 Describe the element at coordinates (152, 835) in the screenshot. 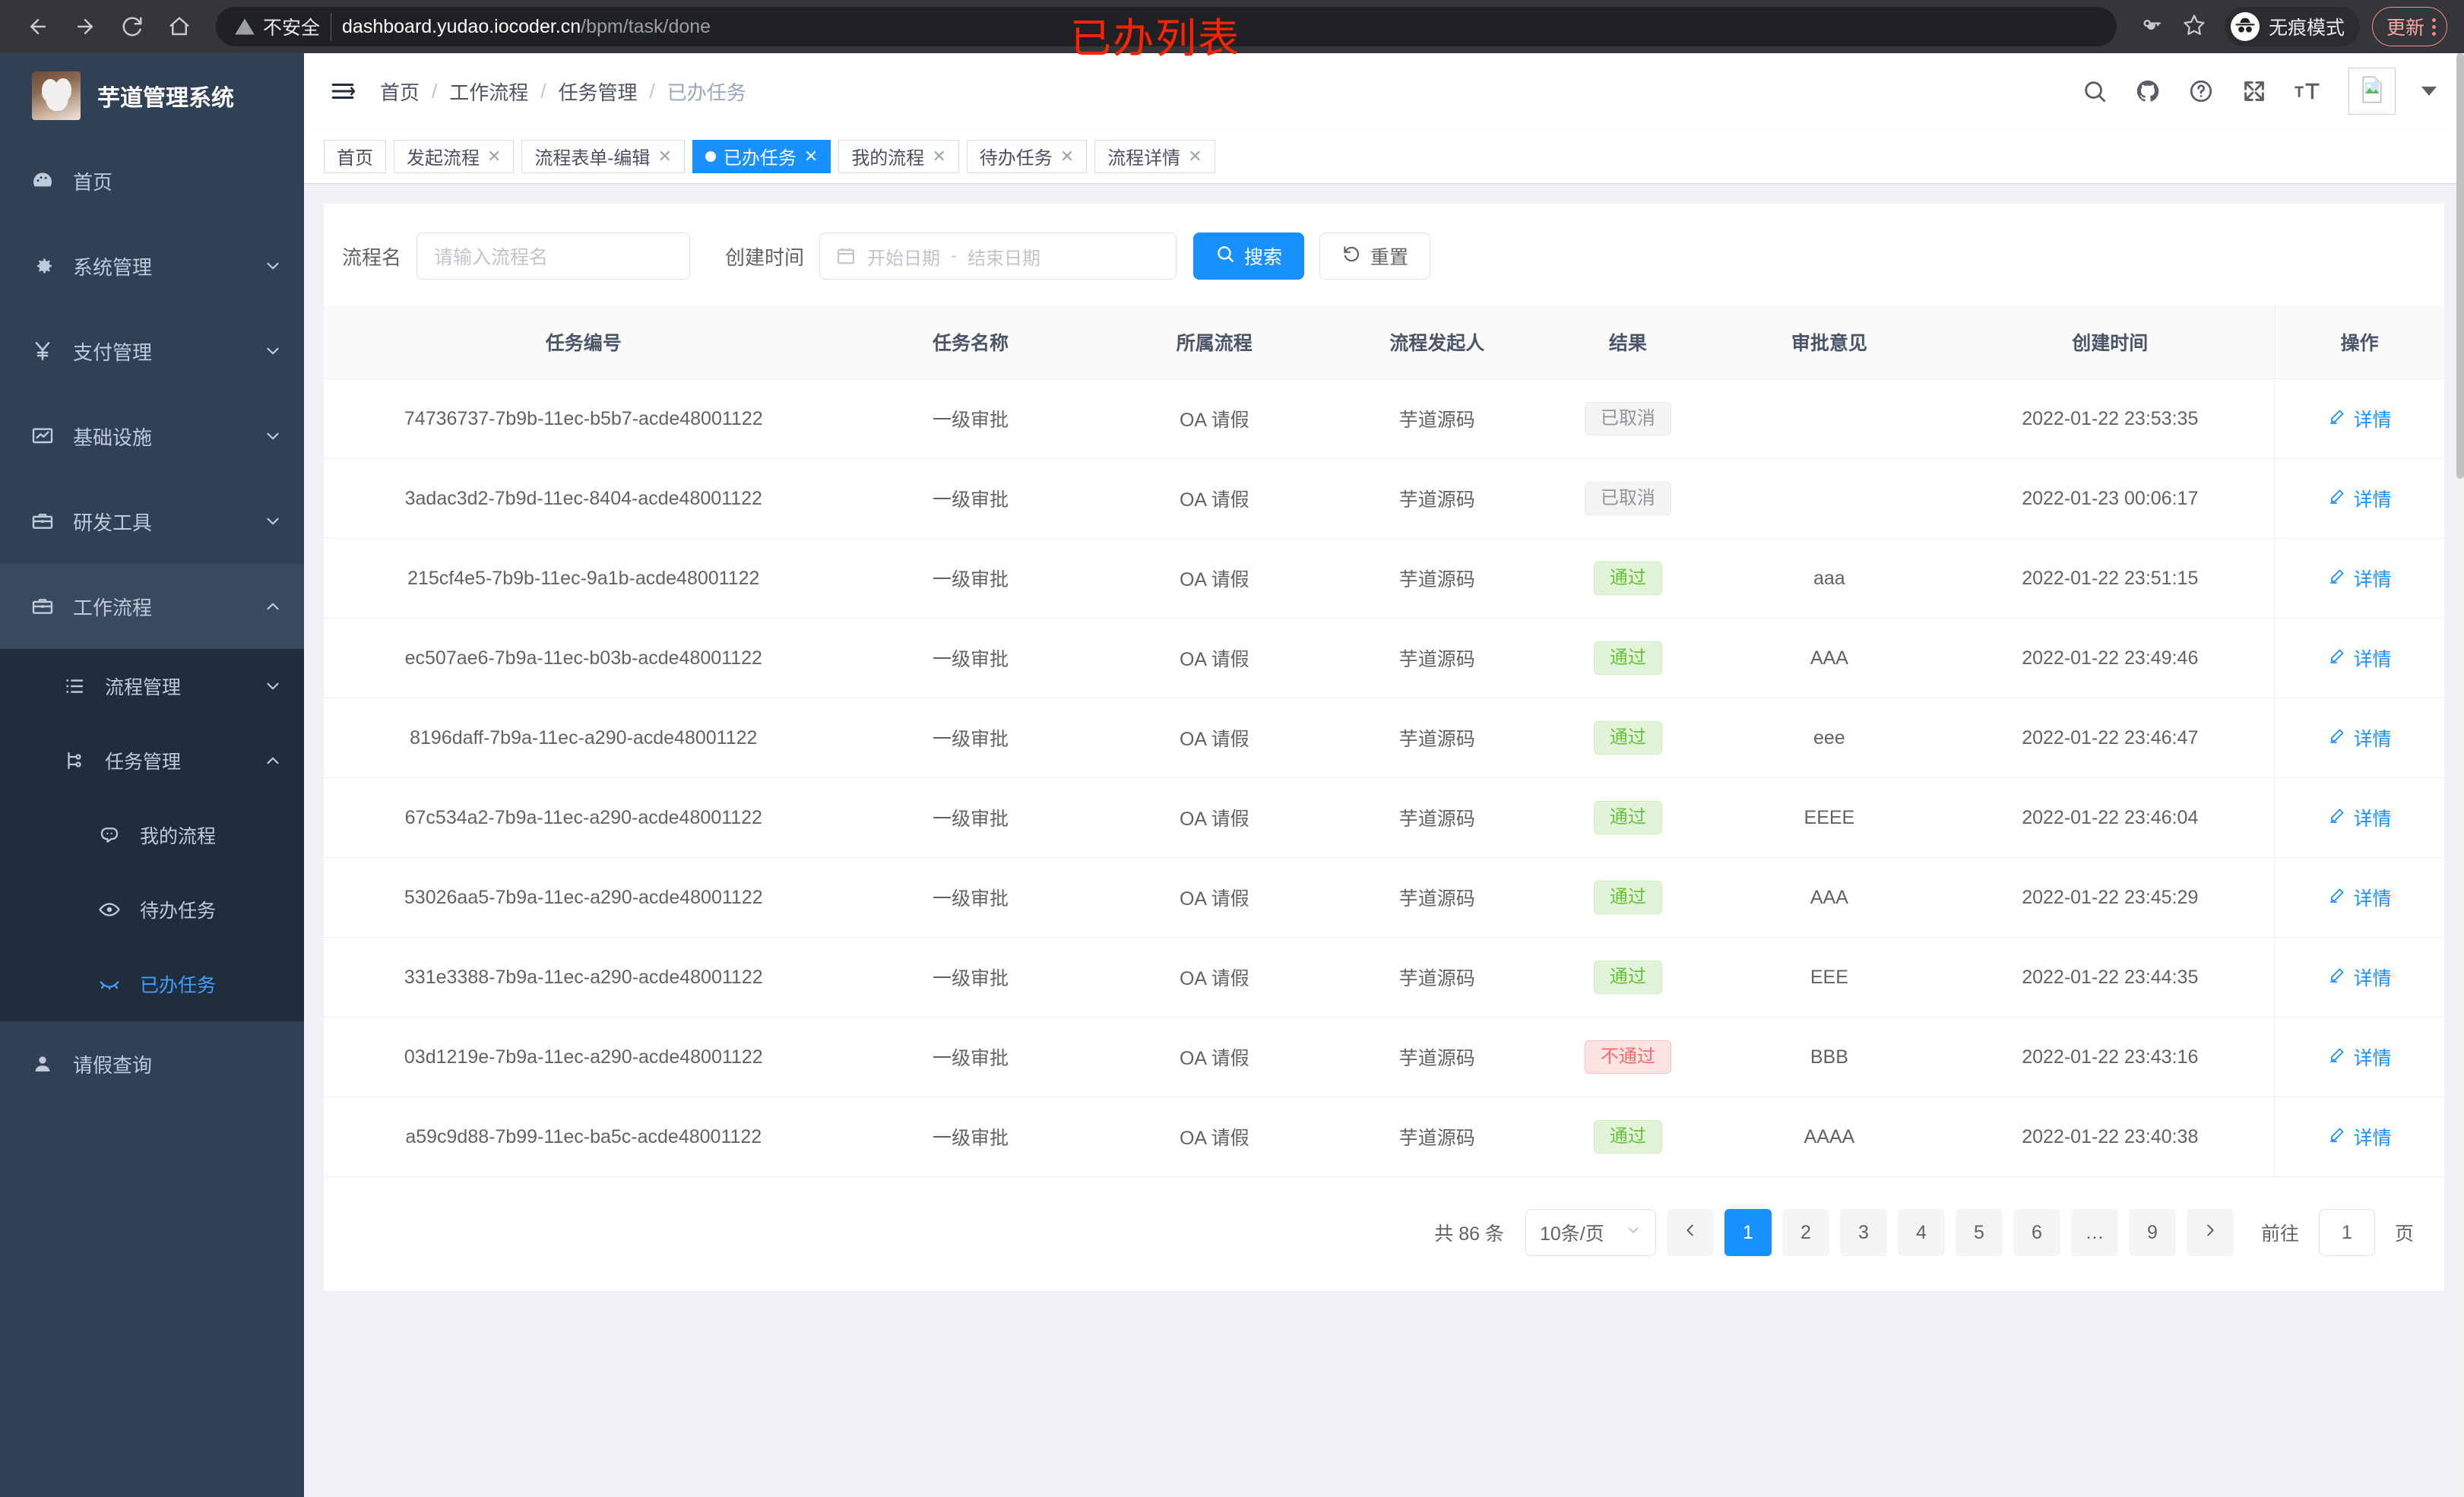

I see `sidebar-item-my-process: 我的流程` at that location.